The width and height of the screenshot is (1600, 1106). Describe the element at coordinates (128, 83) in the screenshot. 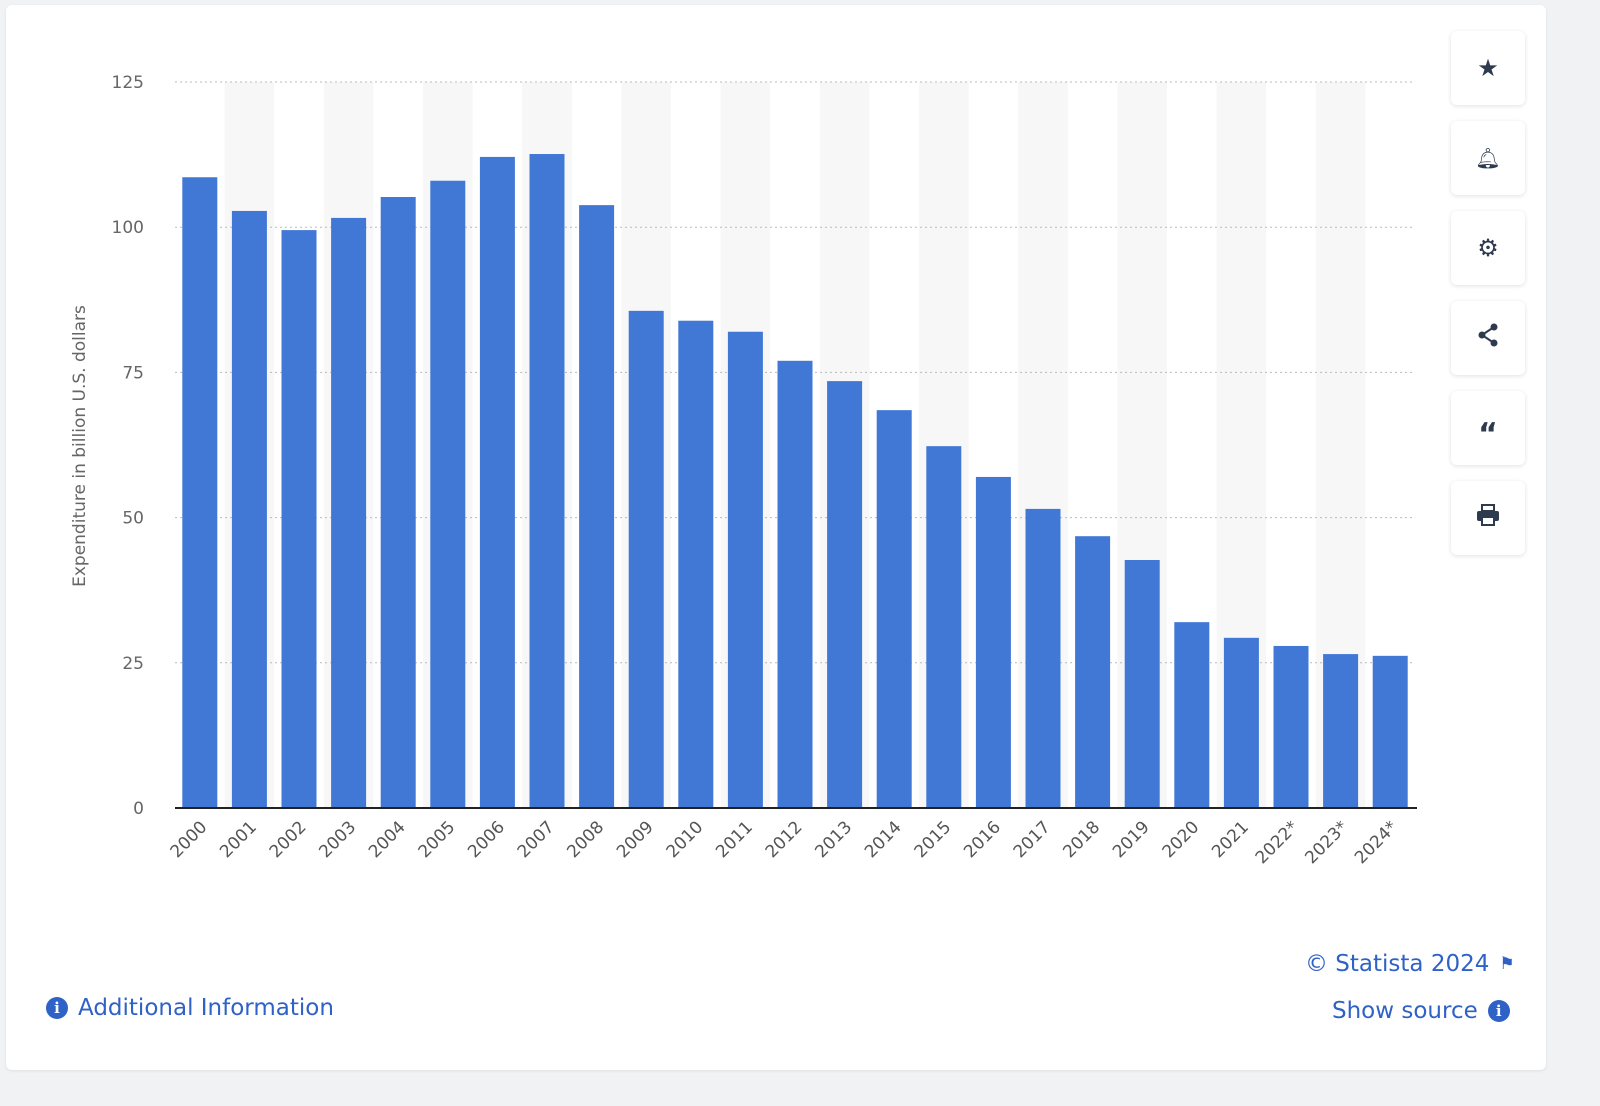

I see `y-tick-label: 125` at that location.